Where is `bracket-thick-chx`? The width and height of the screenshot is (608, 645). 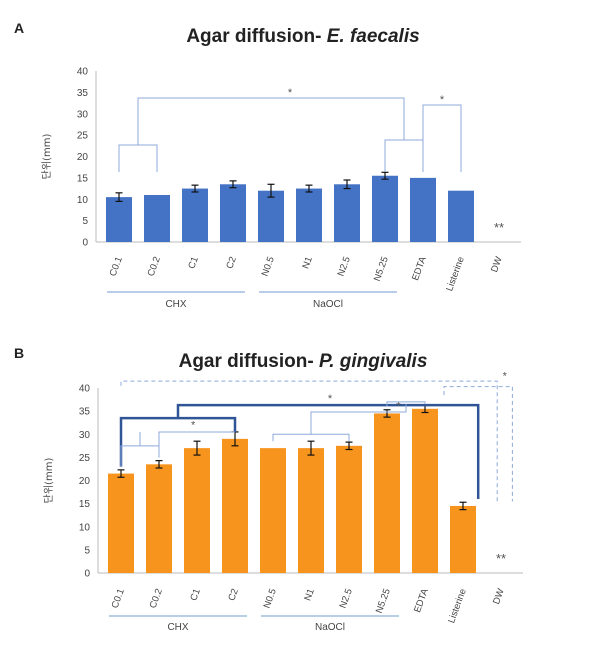
bracket-thick-chx is located at coordinates (178, 441).